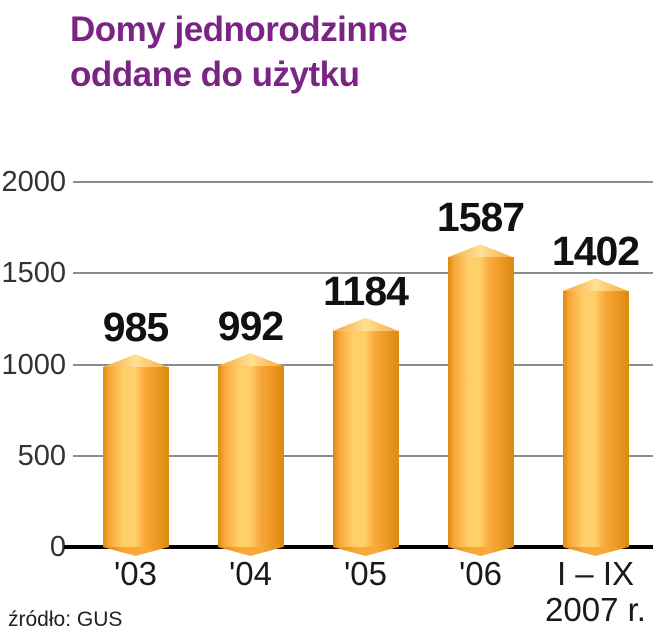 The image size is (661, 640). What do you see at coordinates (57, 547) in the screenshot?
I see `y-tick-label: 0` at bounding box center [57, 547].